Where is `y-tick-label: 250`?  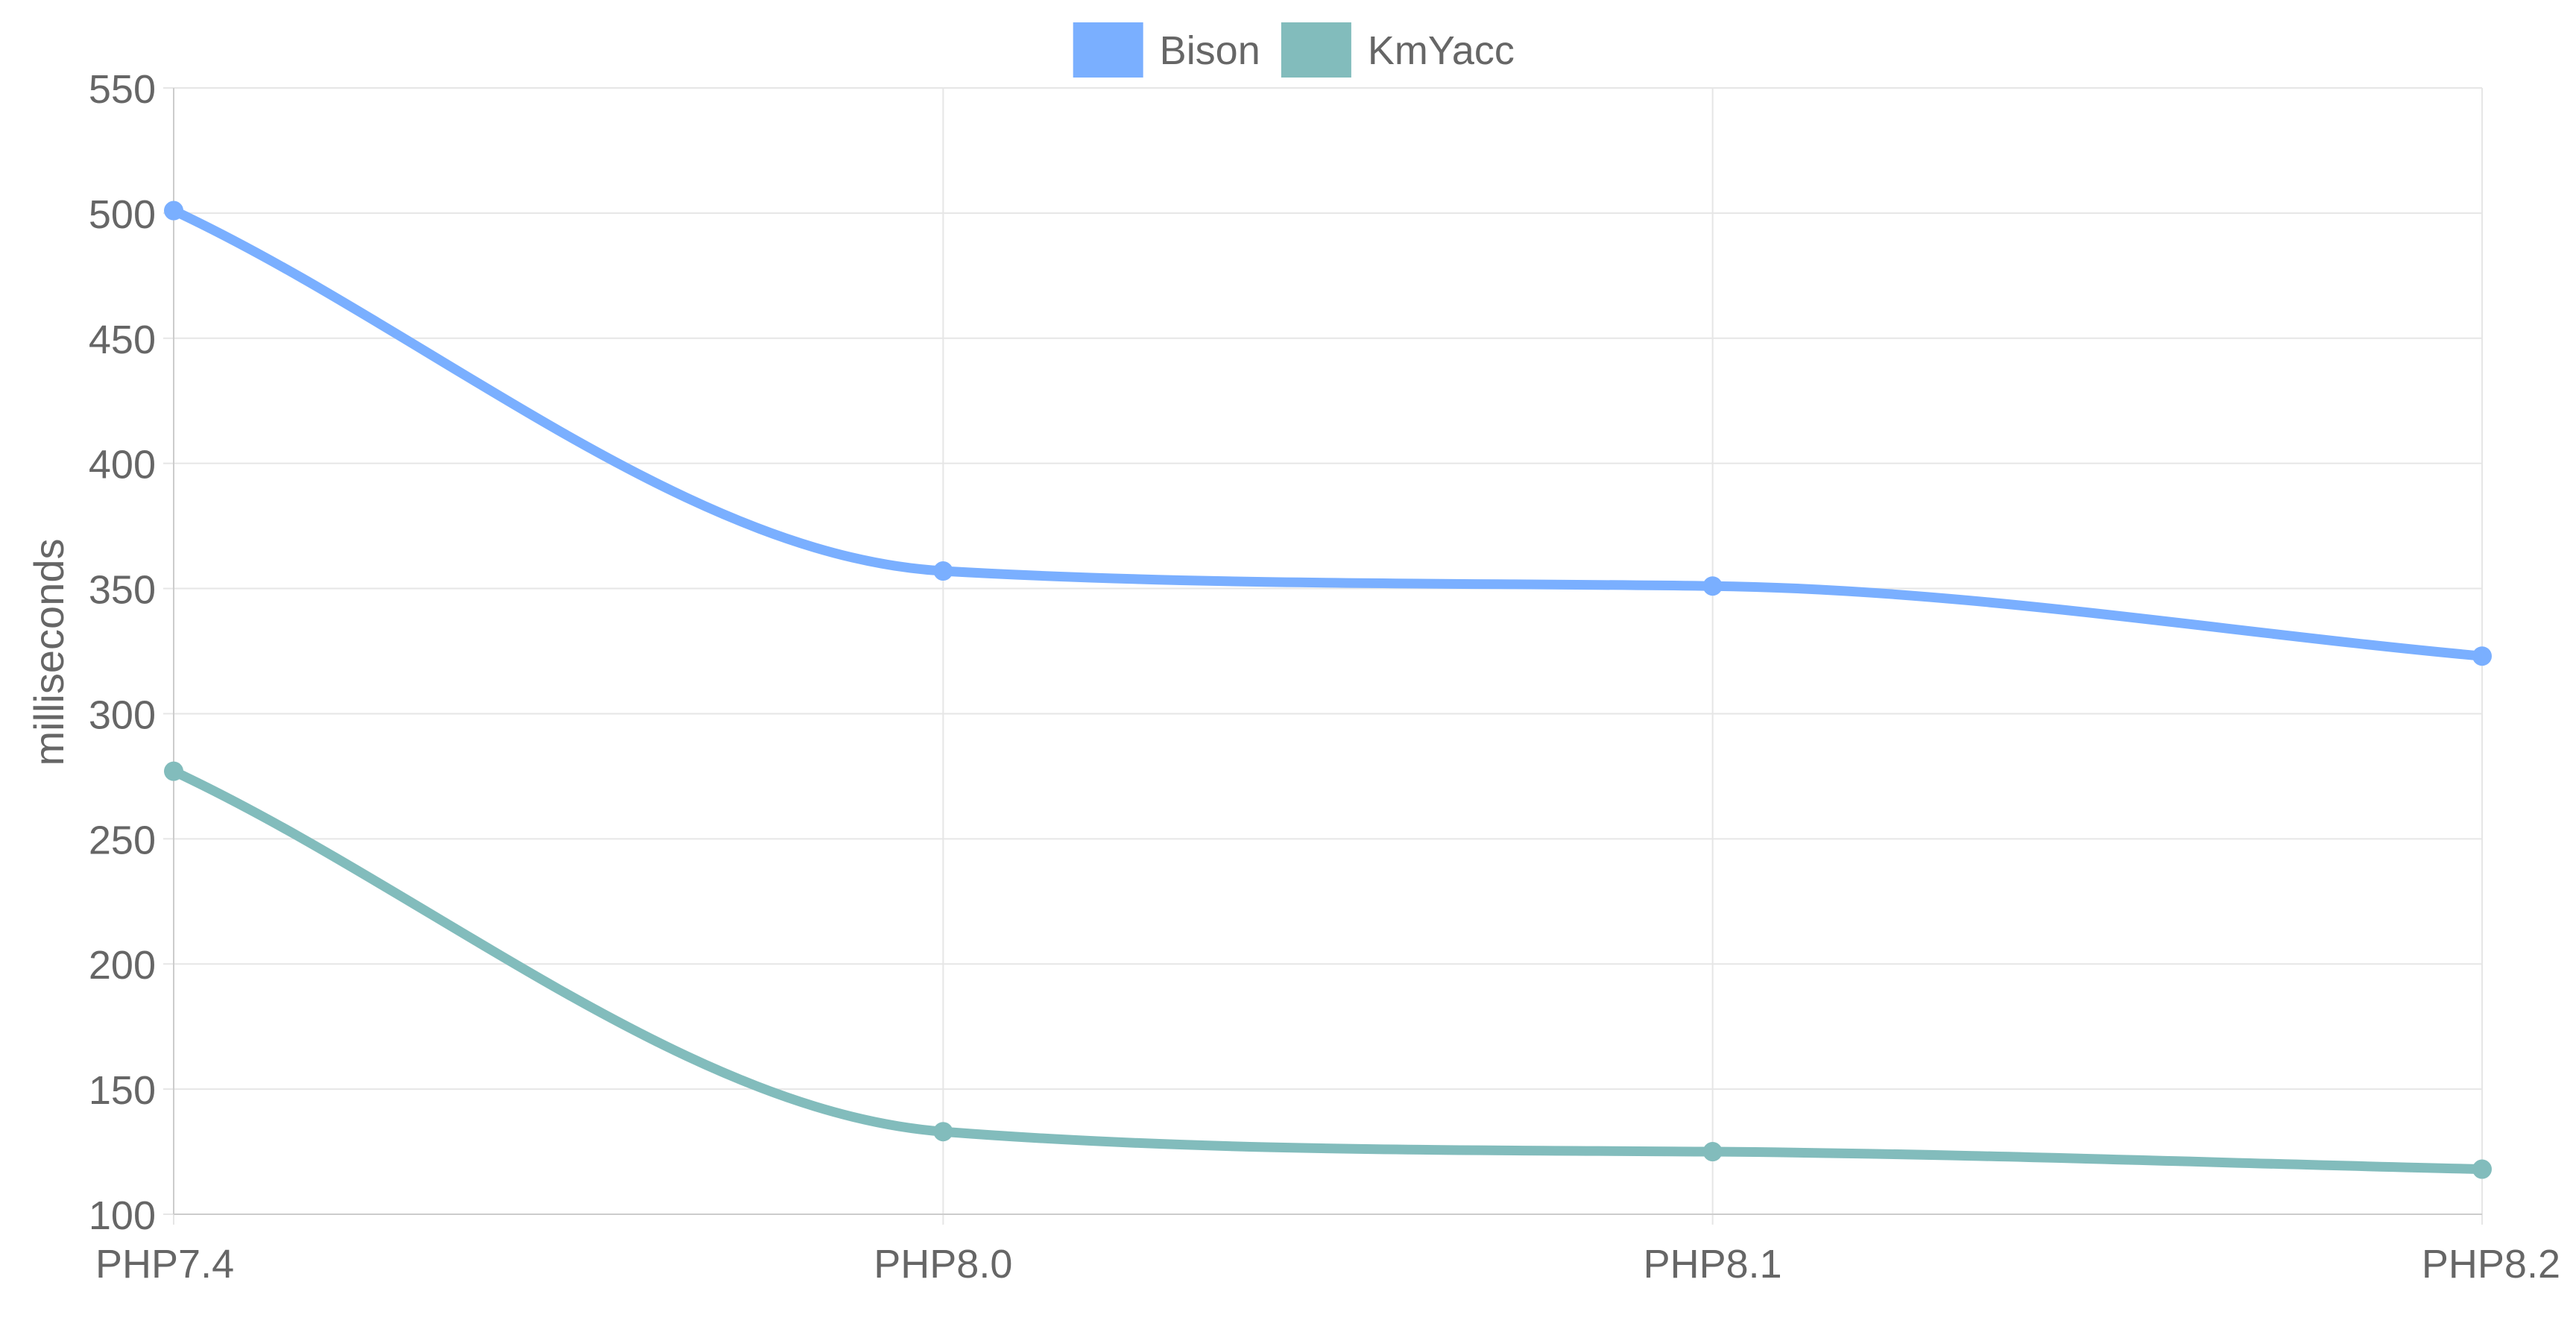 y-tick-label: 250 is located at coordinates (122, 840).